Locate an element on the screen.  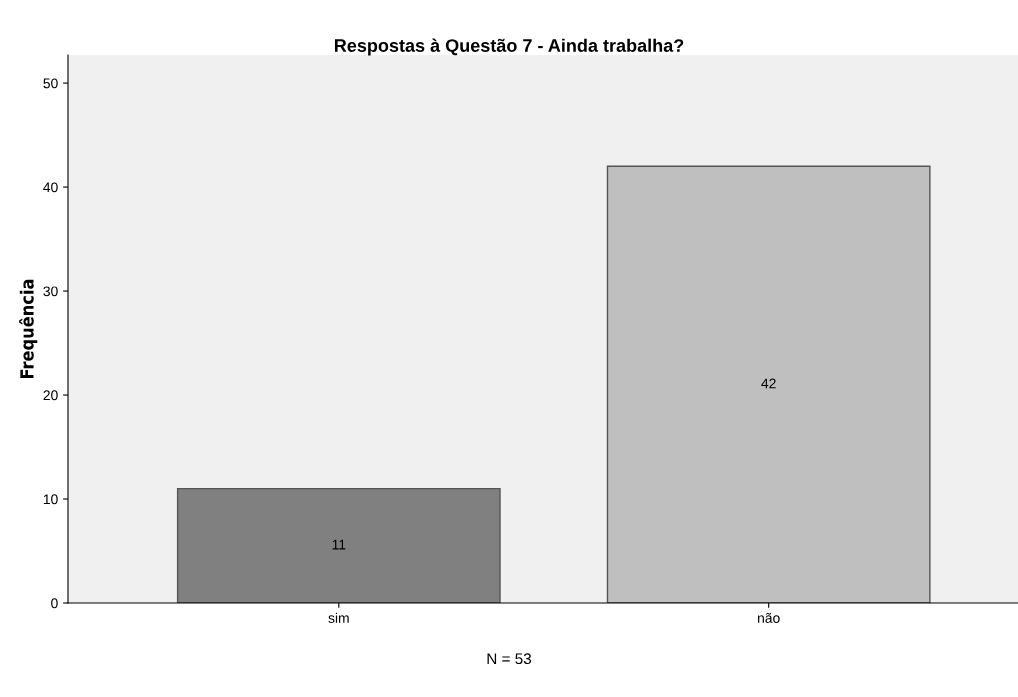
chart-title: Respostas à Questão 7 - Ainda trabalha? is located at coordinates (509, 47).